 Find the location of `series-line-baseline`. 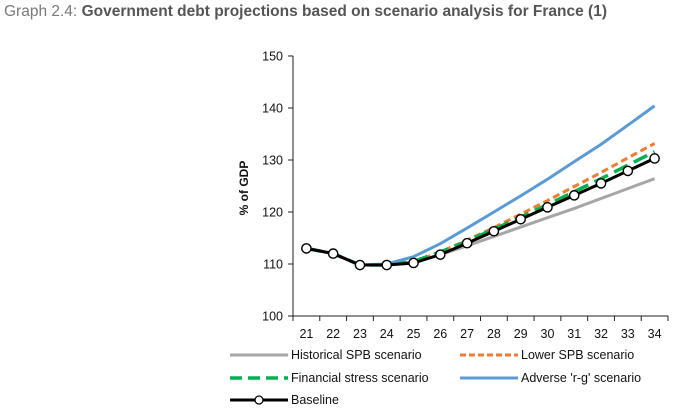

series-line-baseline is located at coordinates (481, 212).